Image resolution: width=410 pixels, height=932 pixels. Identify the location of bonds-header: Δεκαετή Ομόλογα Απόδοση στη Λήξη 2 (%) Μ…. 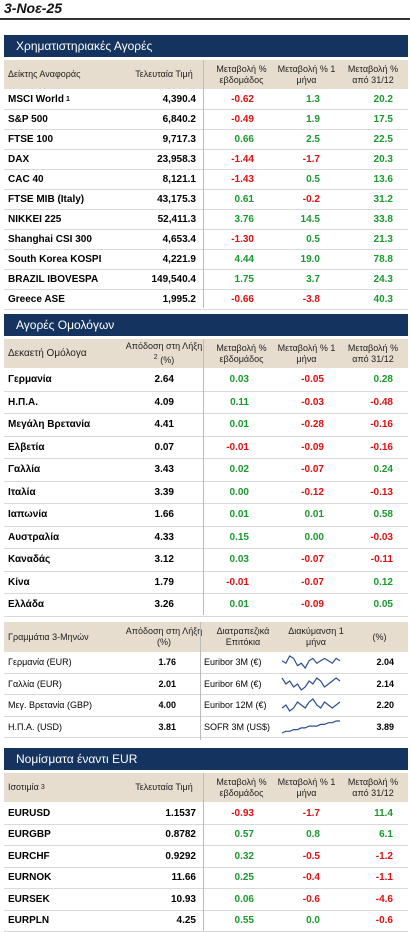
(206, 353).